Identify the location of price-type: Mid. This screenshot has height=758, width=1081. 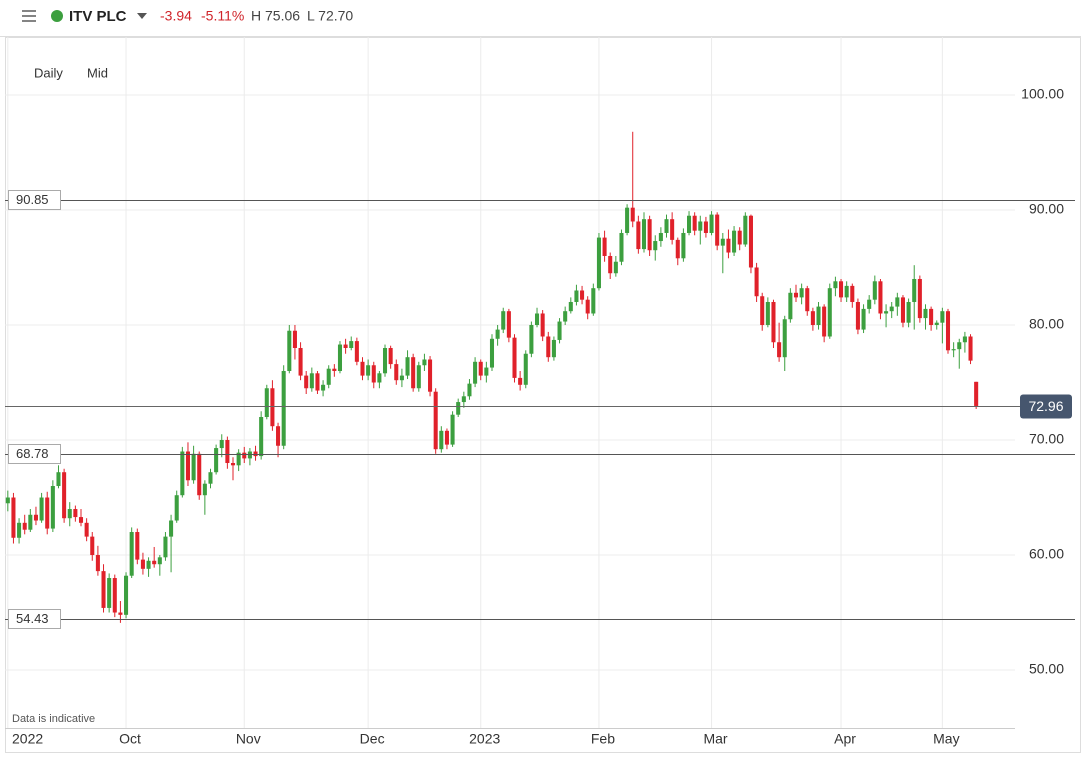
(97, 72).